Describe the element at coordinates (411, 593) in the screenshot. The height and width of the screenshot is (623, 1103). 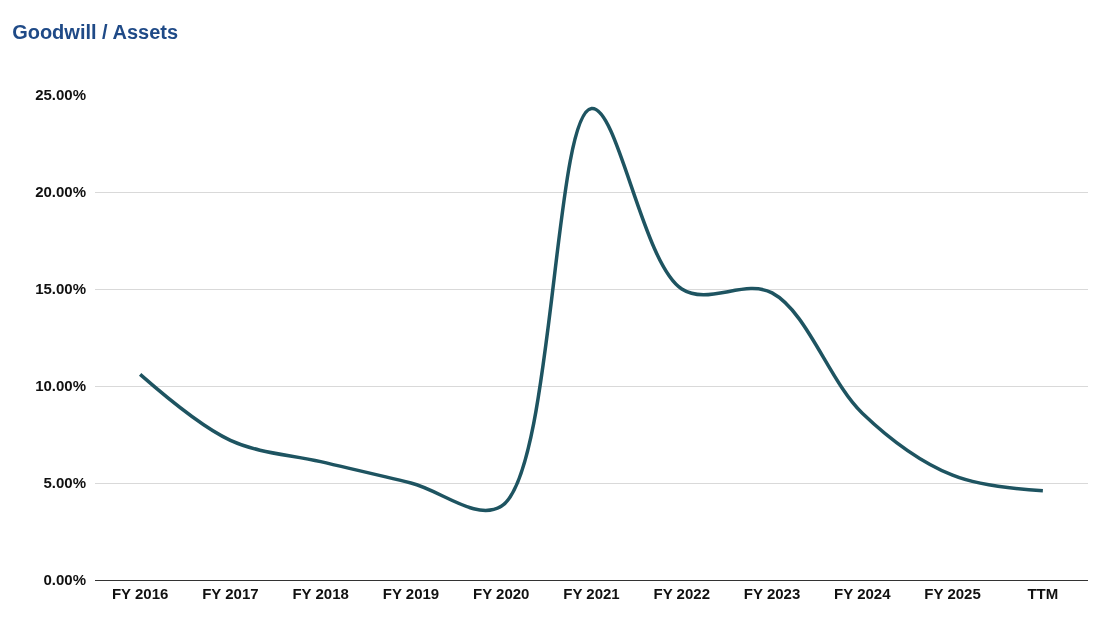
I see `x-tick-label: FY 2019` at that location.